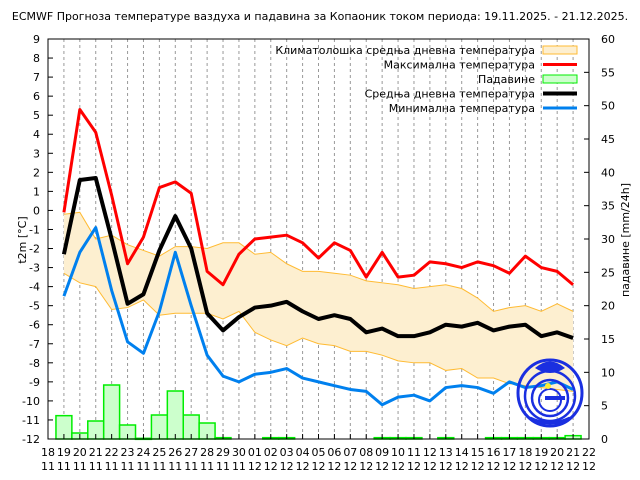 This screenshot has height=480, width=640. Describe the element at coordinates (608, 239) in the screenshot. I see `y2-tick-label: 30` at that location.